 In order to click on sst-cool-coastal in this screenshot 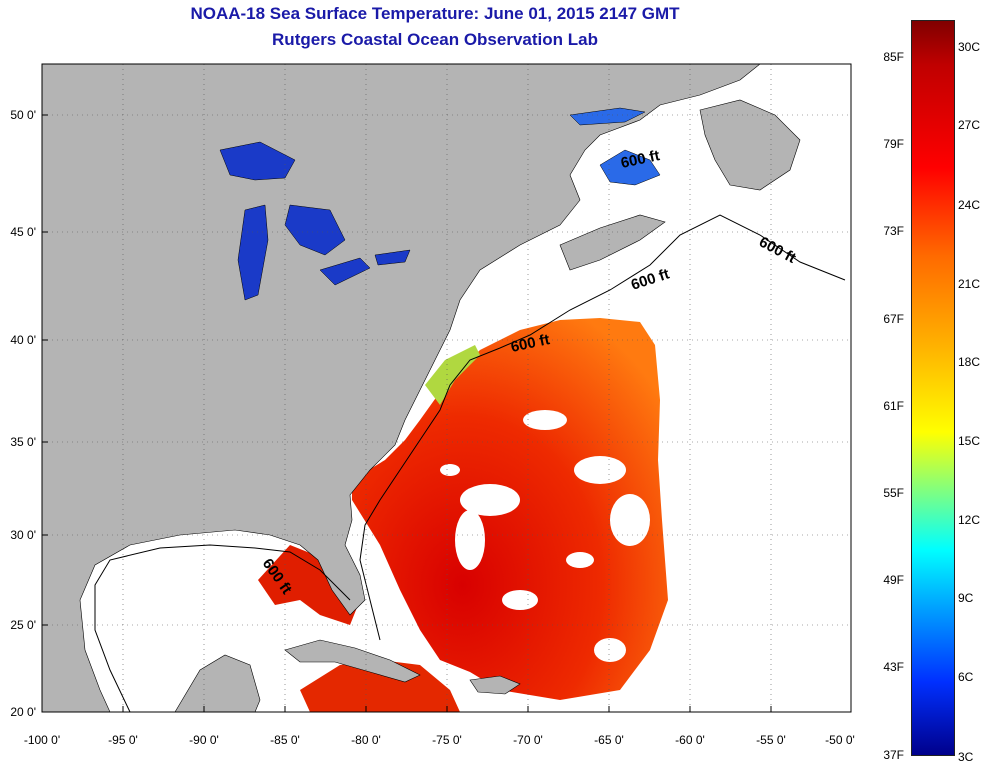, I will do `click(452, 375)`.